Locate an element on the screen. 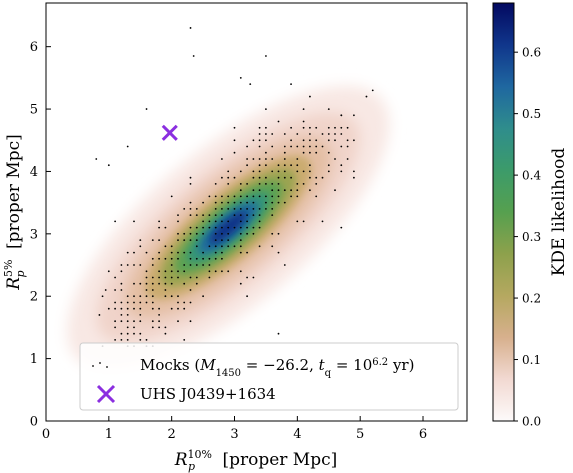 The image size is (573, 473). y-tick-label: 1 is located at coordinates (34, 359).